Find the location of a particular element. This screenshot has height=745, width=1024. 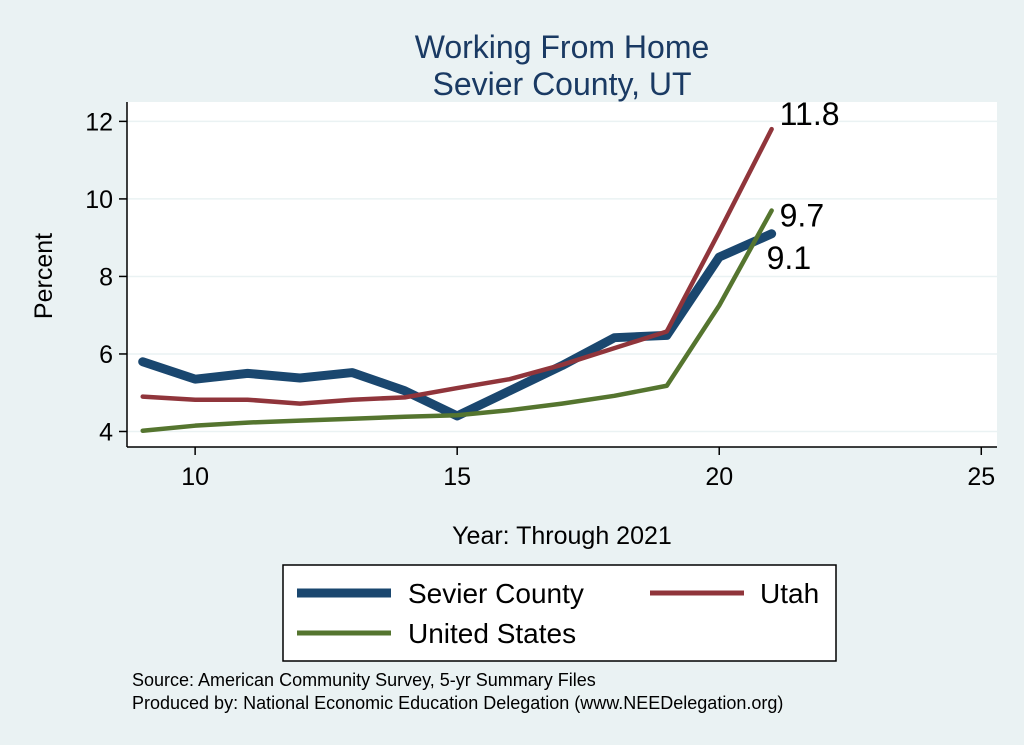

chart-title-line-1: Working From Home is located at coordinates (562, 47).